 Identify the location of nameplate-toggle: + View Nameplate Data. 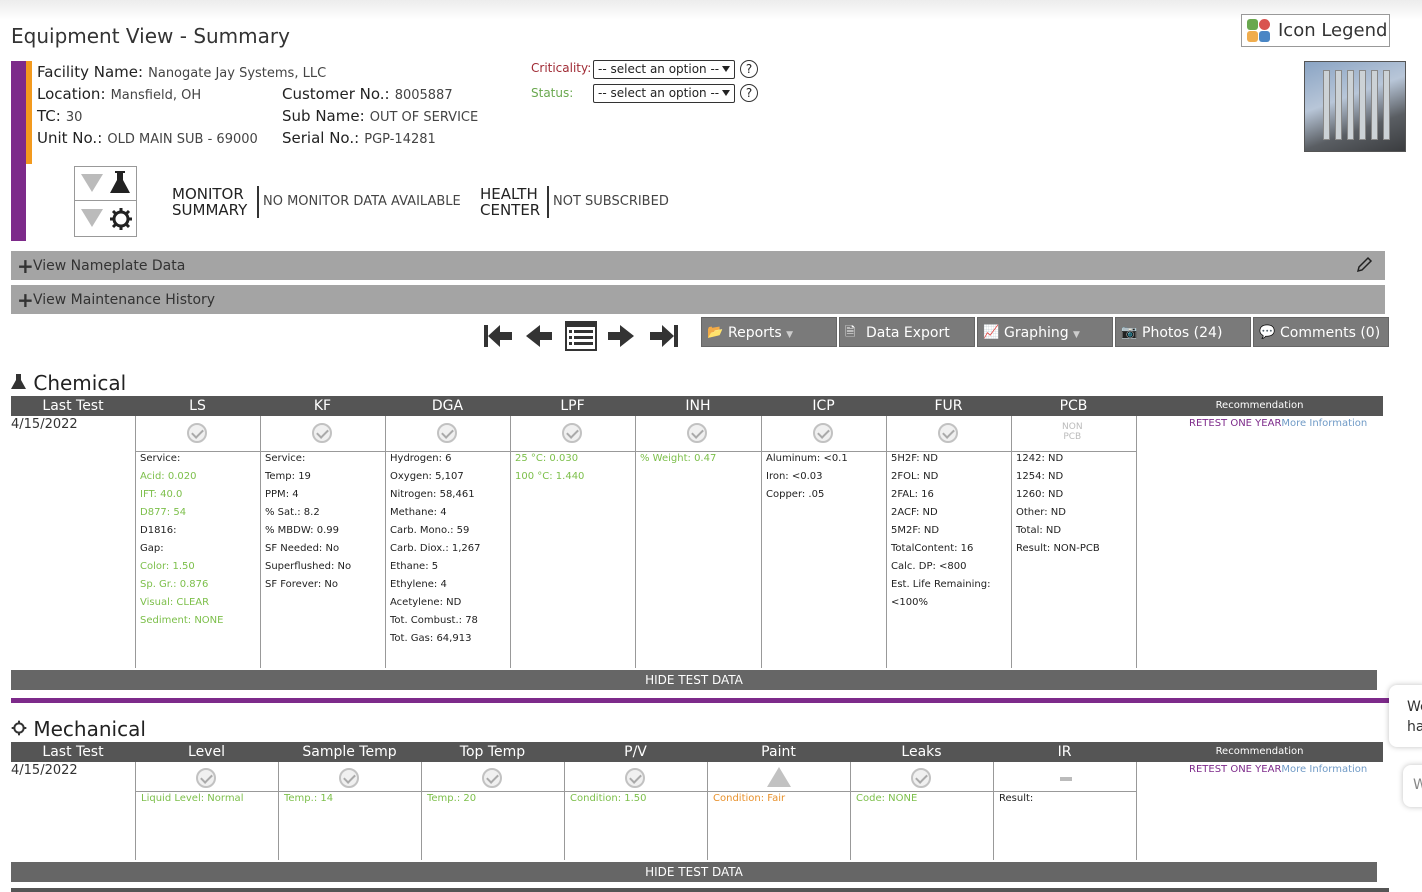
(698, 265).